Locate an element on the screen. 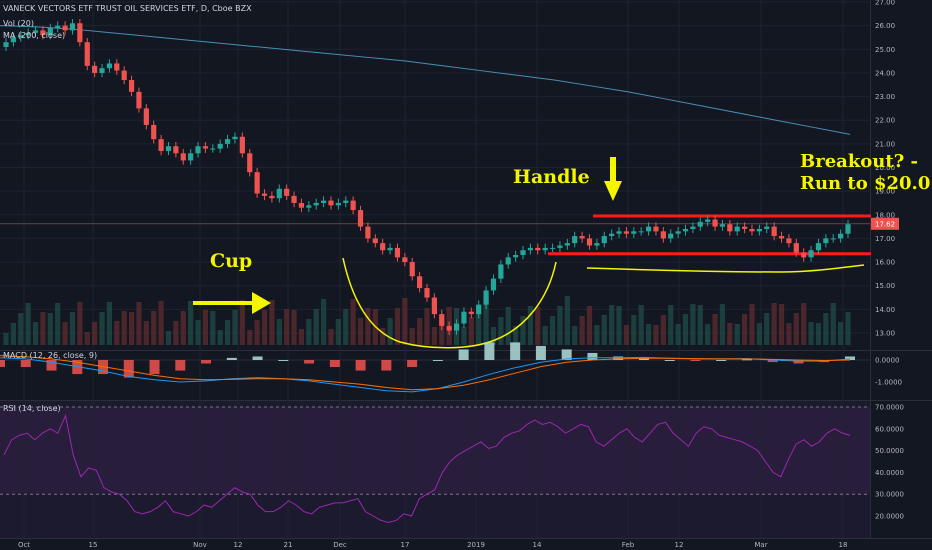 The width and height of the screenshot is (932, 550). breakout-annotation-line1: Breakout? - is located at coordinates (859, 161).